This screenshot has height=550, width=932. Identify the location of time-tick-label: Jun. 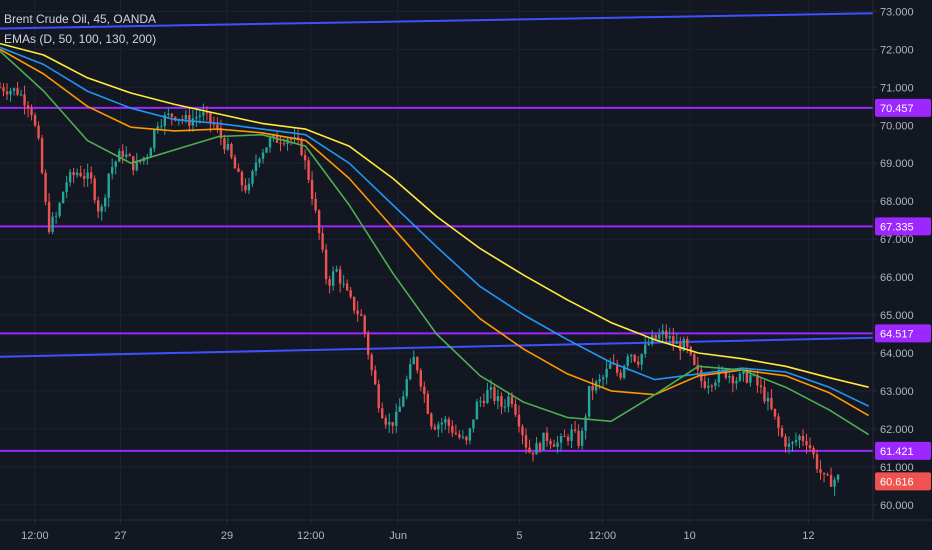
(398, 536).